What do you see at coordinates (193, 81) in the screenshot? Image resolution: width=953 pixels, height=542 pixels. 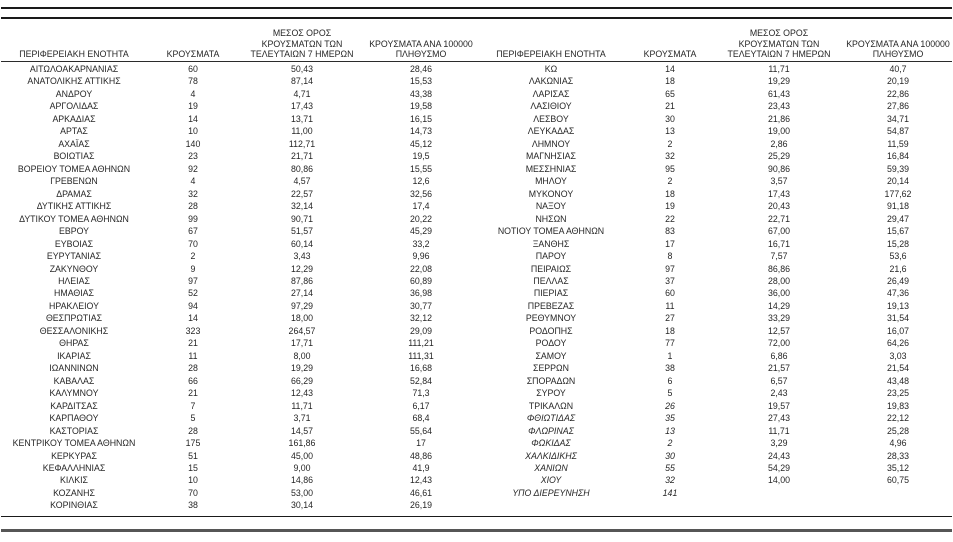 I see `cell-cases: 78` at bounding box center [193, 81].